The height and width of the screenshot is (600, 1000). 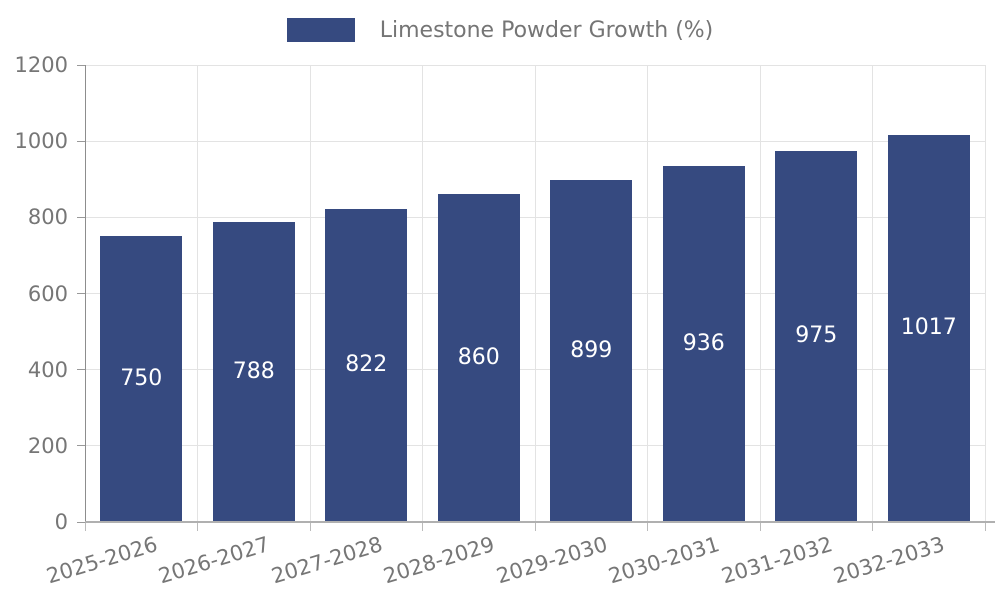 What do you see at coordinates (41, 65) in the screenshot?
I see `y-axis-label: 1200` at bounding box center [41, 65].